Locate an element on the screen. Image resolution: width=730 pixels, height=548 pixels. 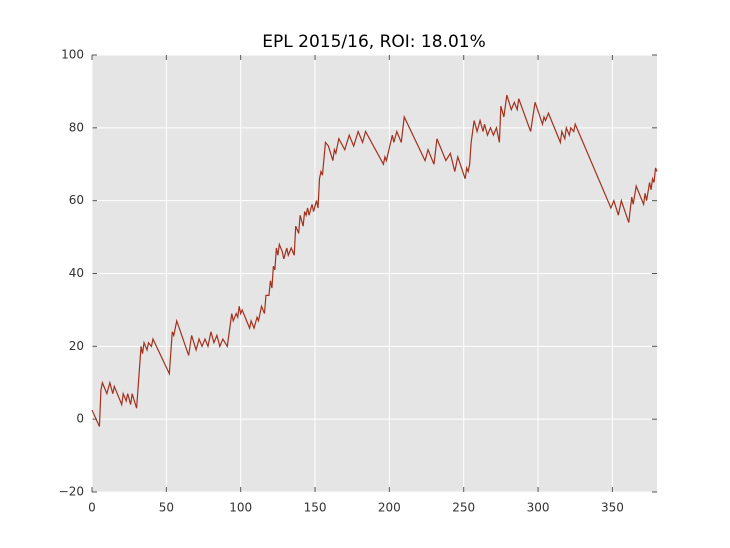
x-tick-label: 100 is located at coordinates (240, 508).